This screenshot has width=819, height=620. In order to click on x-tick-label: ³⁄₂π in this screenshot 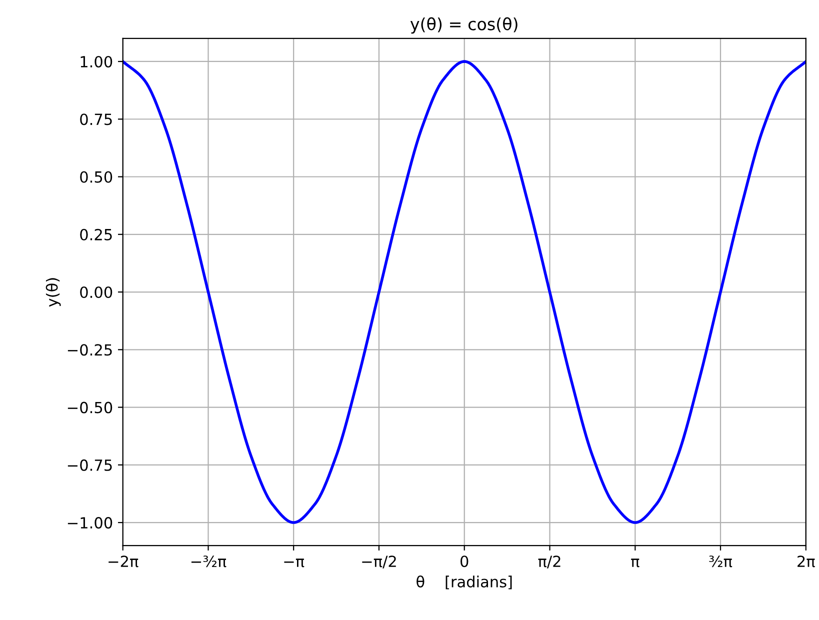, I will do `click(720, 562)`.